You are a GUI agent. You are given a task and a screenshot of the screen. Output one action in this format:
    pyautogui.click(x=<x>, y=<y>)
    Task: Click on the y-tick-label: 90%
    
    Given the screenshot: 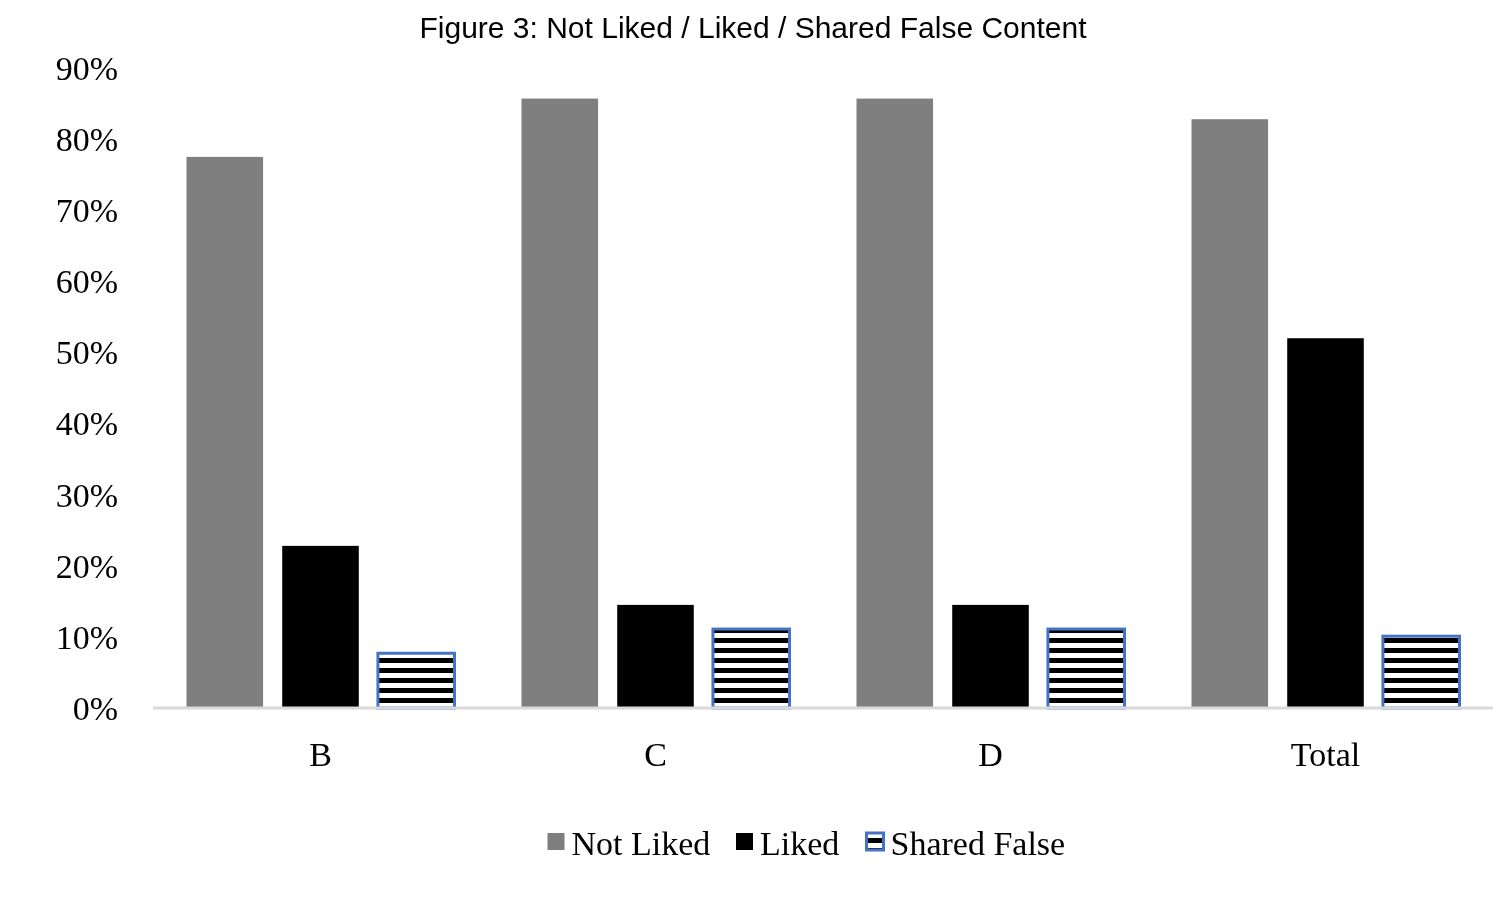 What is the action you would take?
    pyautogui.click(x=86, y=68)
    